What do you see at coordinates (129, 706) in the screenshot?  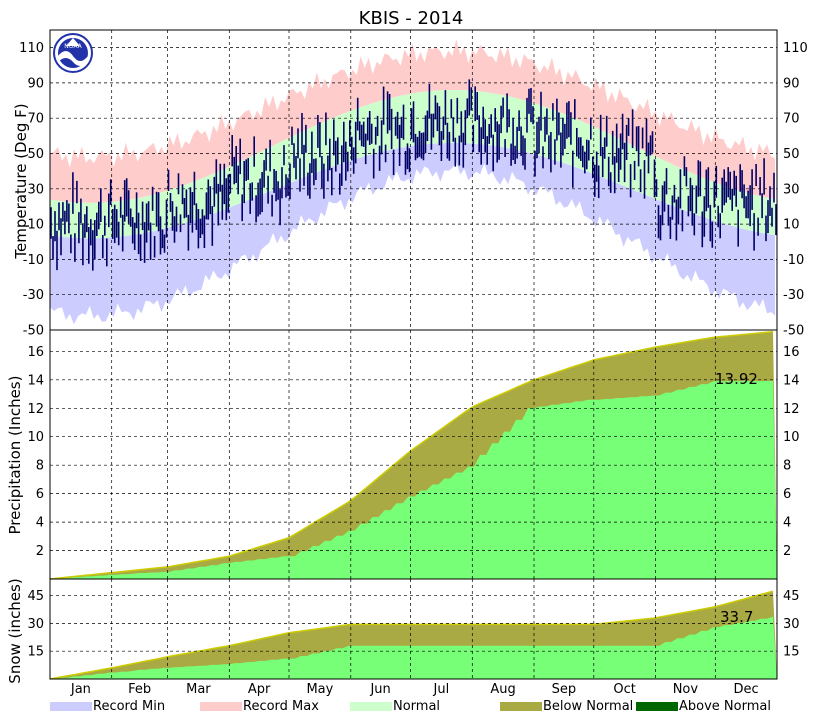 I see `legend-label: Record Min` at bounding box center [129, 706].